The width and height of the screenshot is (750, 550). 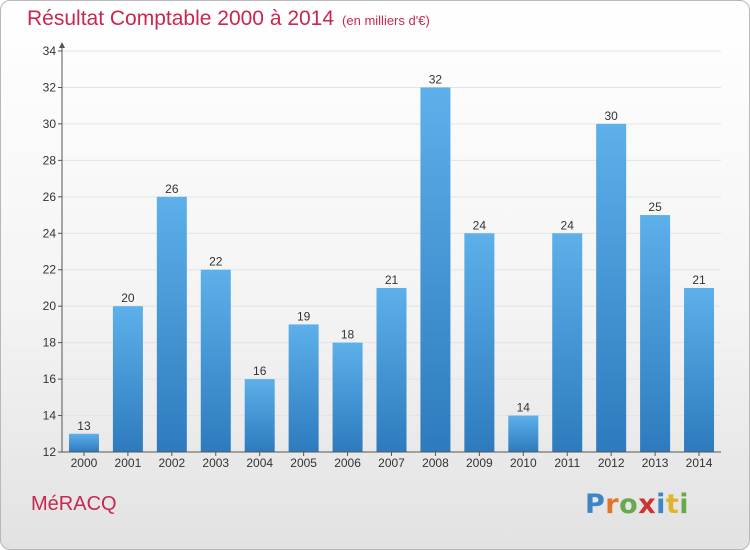 What do you see at coordinates (435, 463) in the screenshot?
I see `x-tick-label: 2008` at bounding box center [435, 463].